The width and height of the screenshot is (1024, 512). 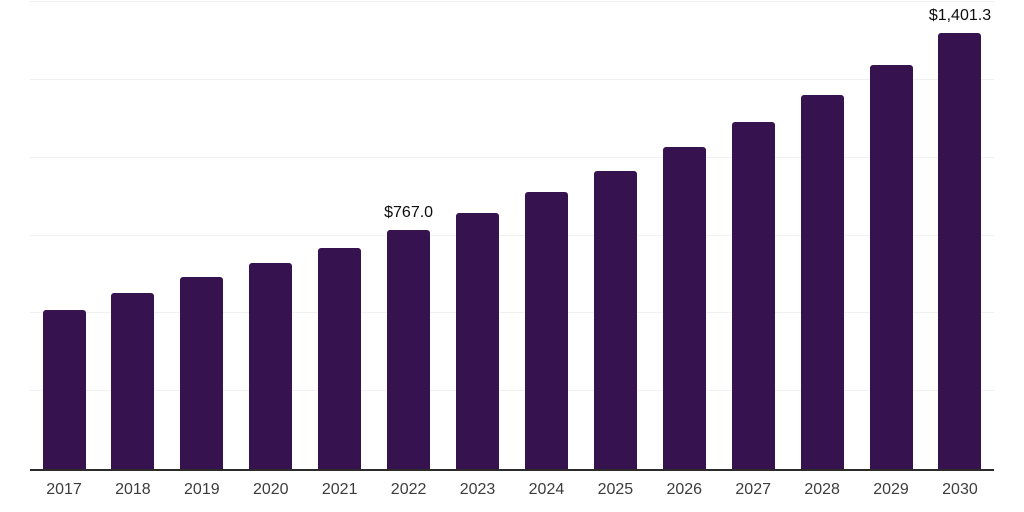 I want to click on x-tick-2017: 2017, so click(x=64, y=489).